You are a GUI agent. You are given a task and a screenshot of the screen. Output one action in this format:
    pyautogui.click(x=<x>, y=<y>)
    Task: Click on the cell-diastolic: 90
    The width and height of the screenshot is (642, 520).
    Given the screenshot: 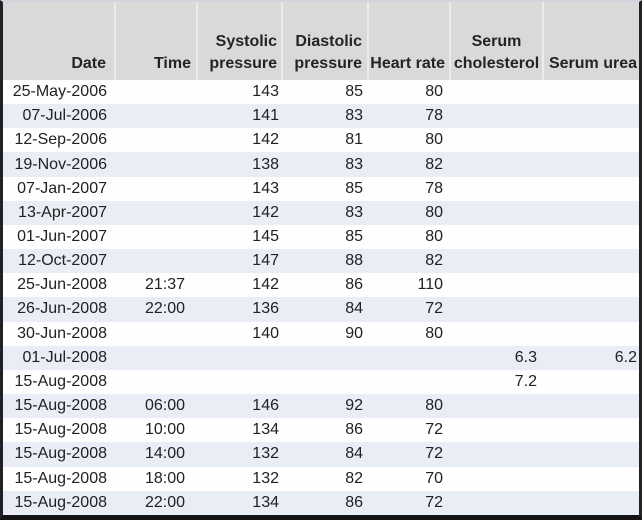 What is the action you would take?
    pyautogui.click(x=354, y=333)
    